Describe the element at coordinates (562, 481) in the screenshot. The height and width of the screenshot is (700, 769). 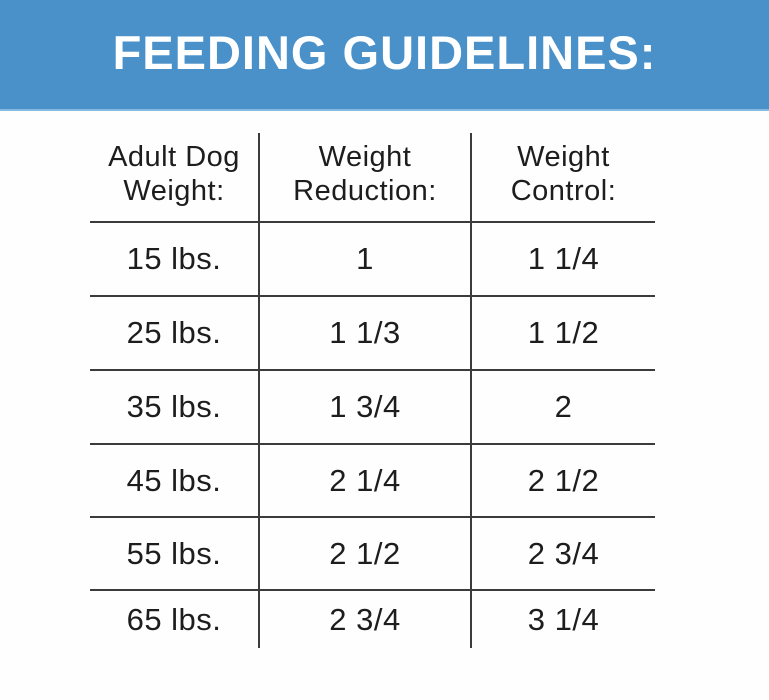
I see `cell-control: 2 1/2` at that location.